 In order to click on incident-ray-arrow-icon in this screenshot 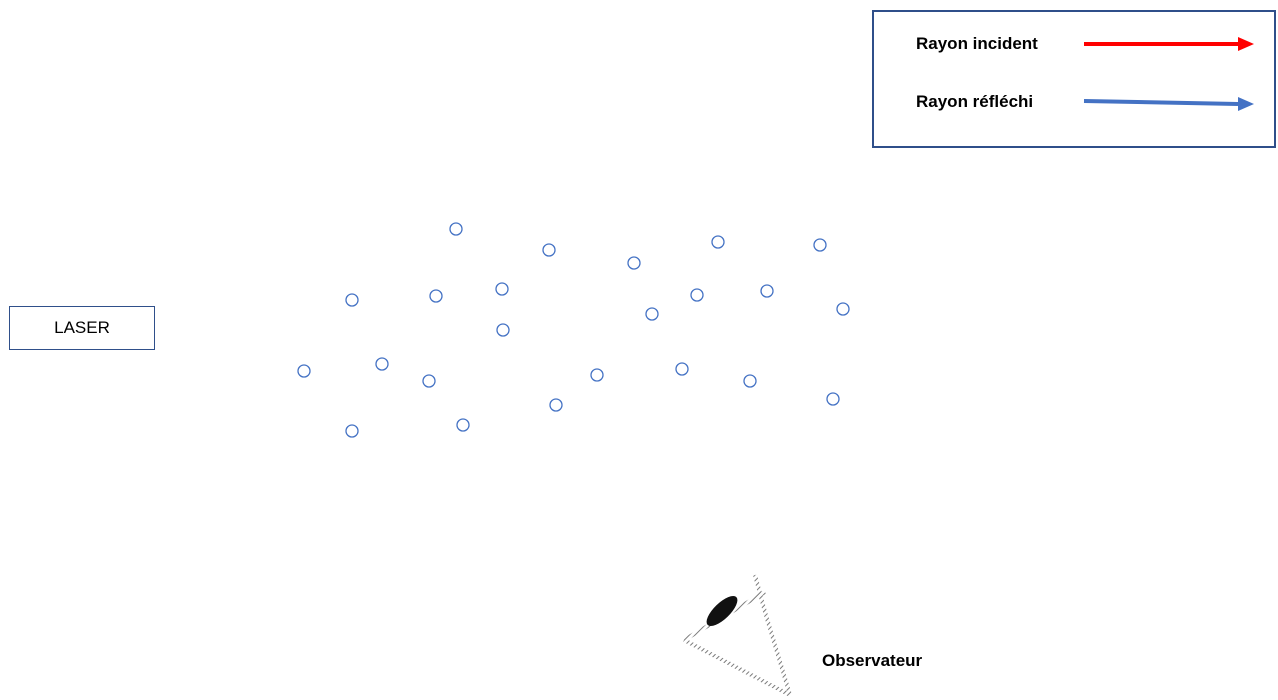, I will do `click(1169, 44)`.